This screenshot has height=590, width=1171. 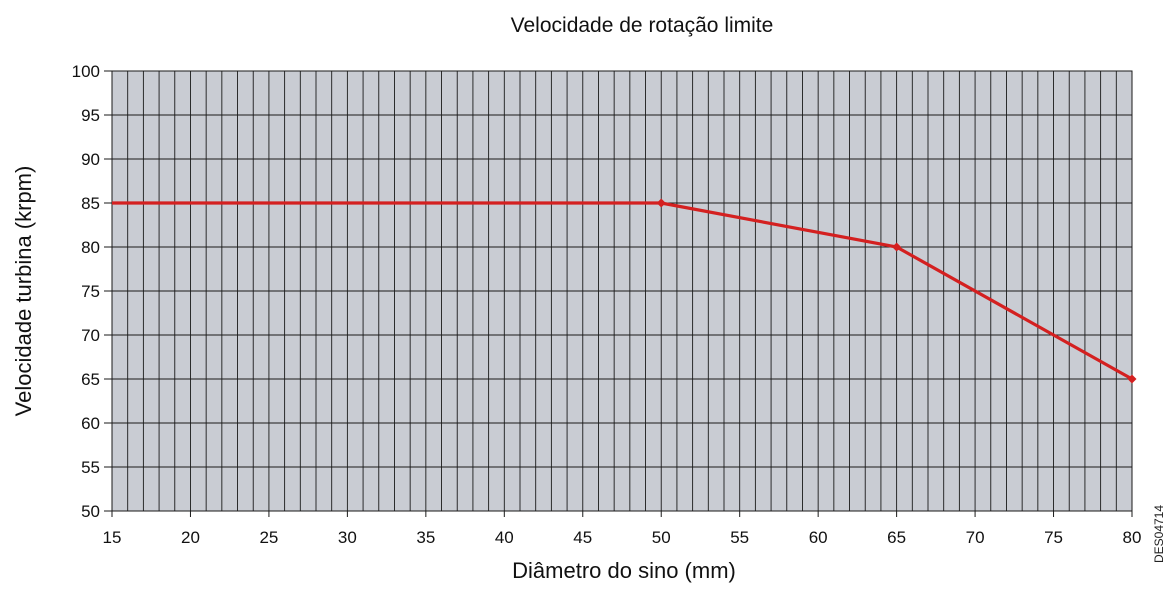 I want to click on y-tick-label: 75, so click(x=90, y=291).